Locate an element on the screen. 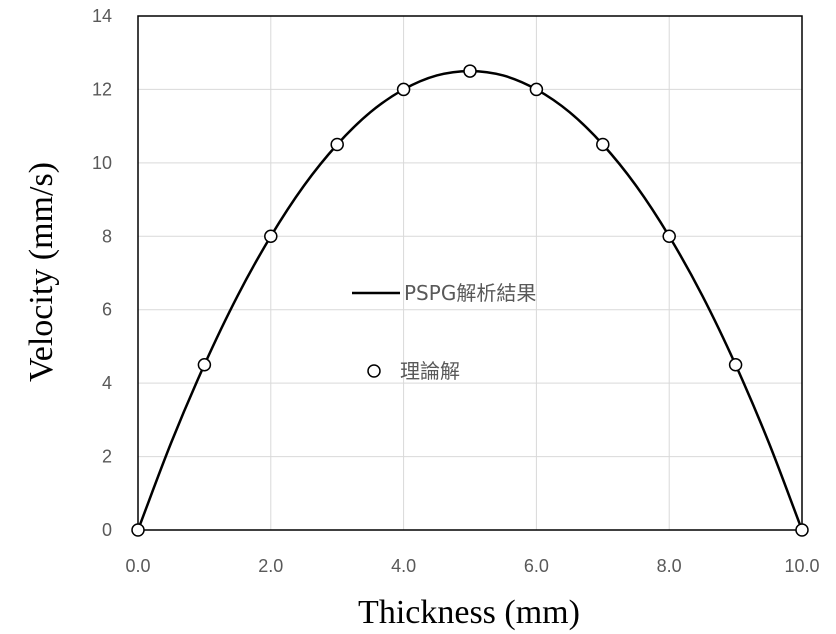  y-tick-label: 2 is located at coordinates (107, 457).